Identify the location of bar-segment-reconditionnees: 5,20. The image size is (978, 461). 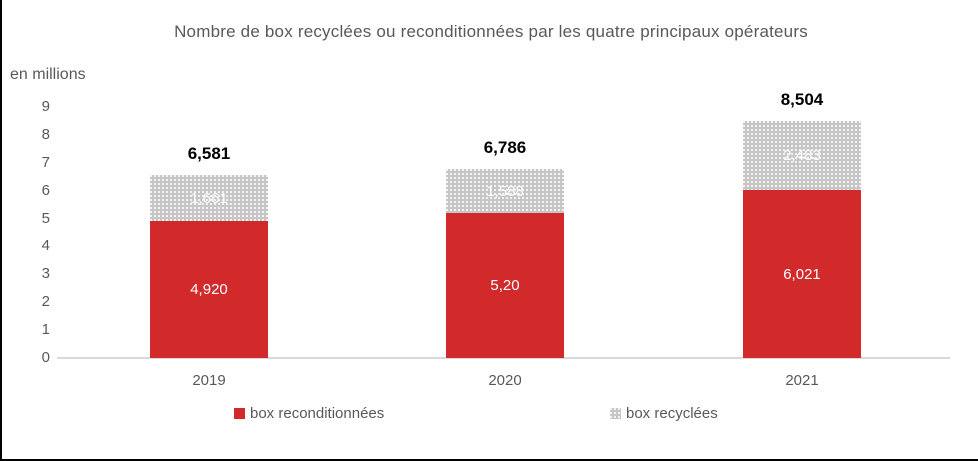
(505, 285).